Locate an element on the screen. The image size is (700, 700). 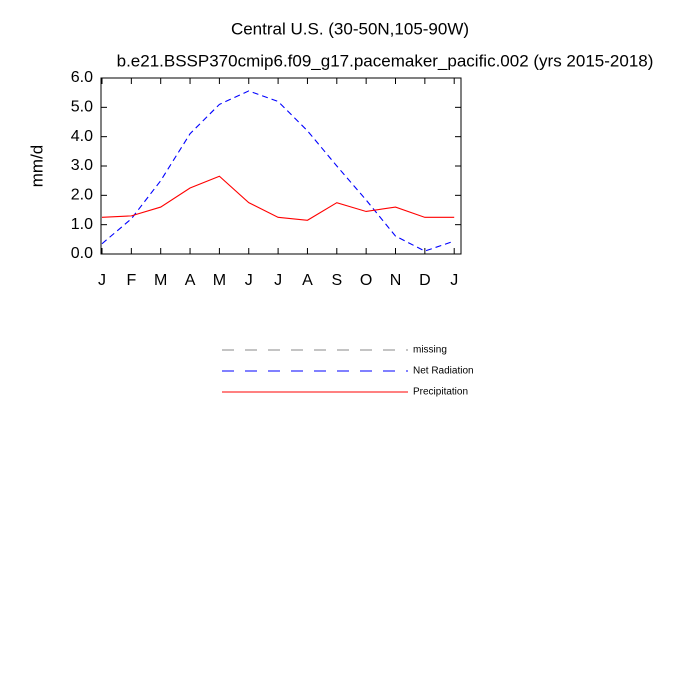
y-tick-label: 6.0 is located at coordinates (82, 77).